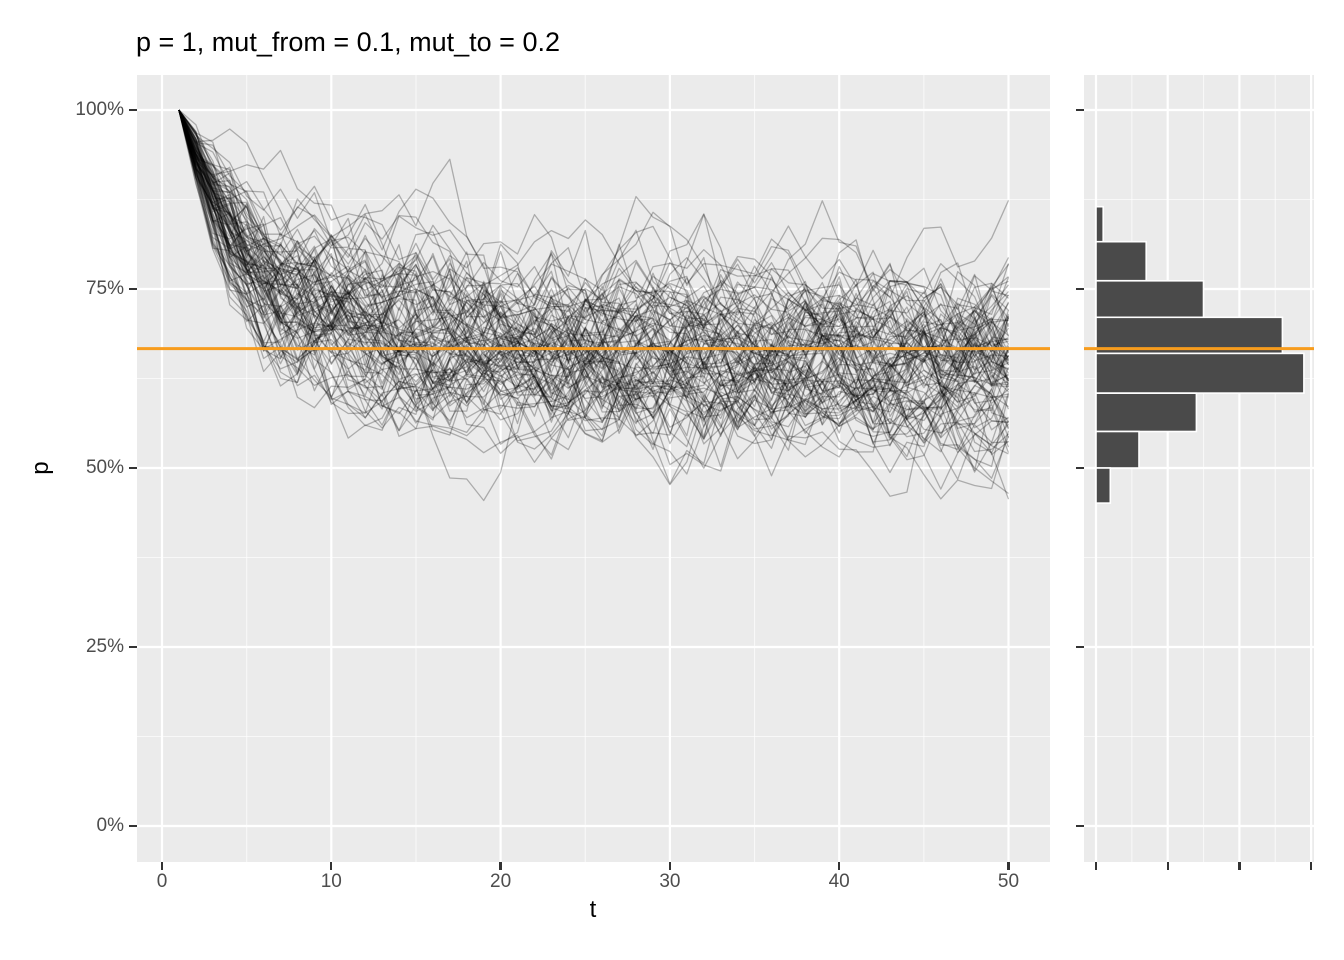 This screenshot has width=1344, height=960. What do you see at coordinates (110, 825) in the screenshot?
I see `y-tick-label: 0%` at bounding box center [110, 825].